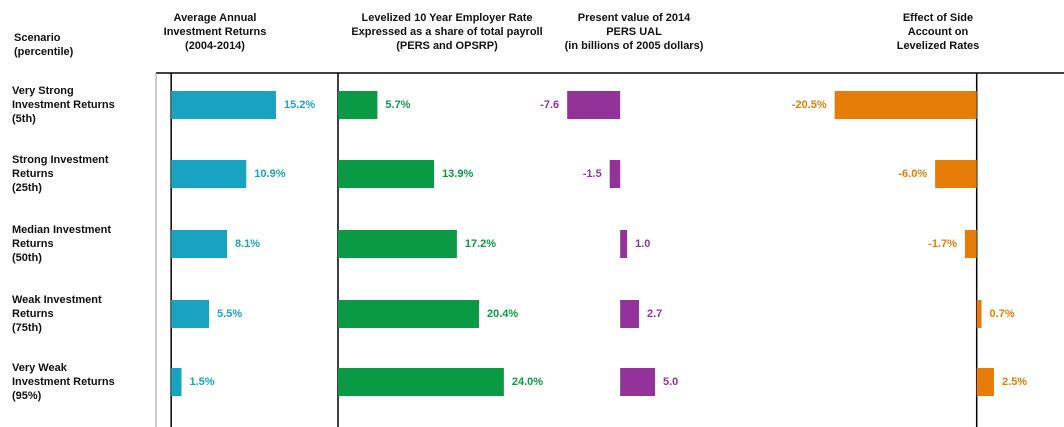  Describe the element at coordinates (592, 174) in the screenshot. I see `value-label: -1.5` at that location.